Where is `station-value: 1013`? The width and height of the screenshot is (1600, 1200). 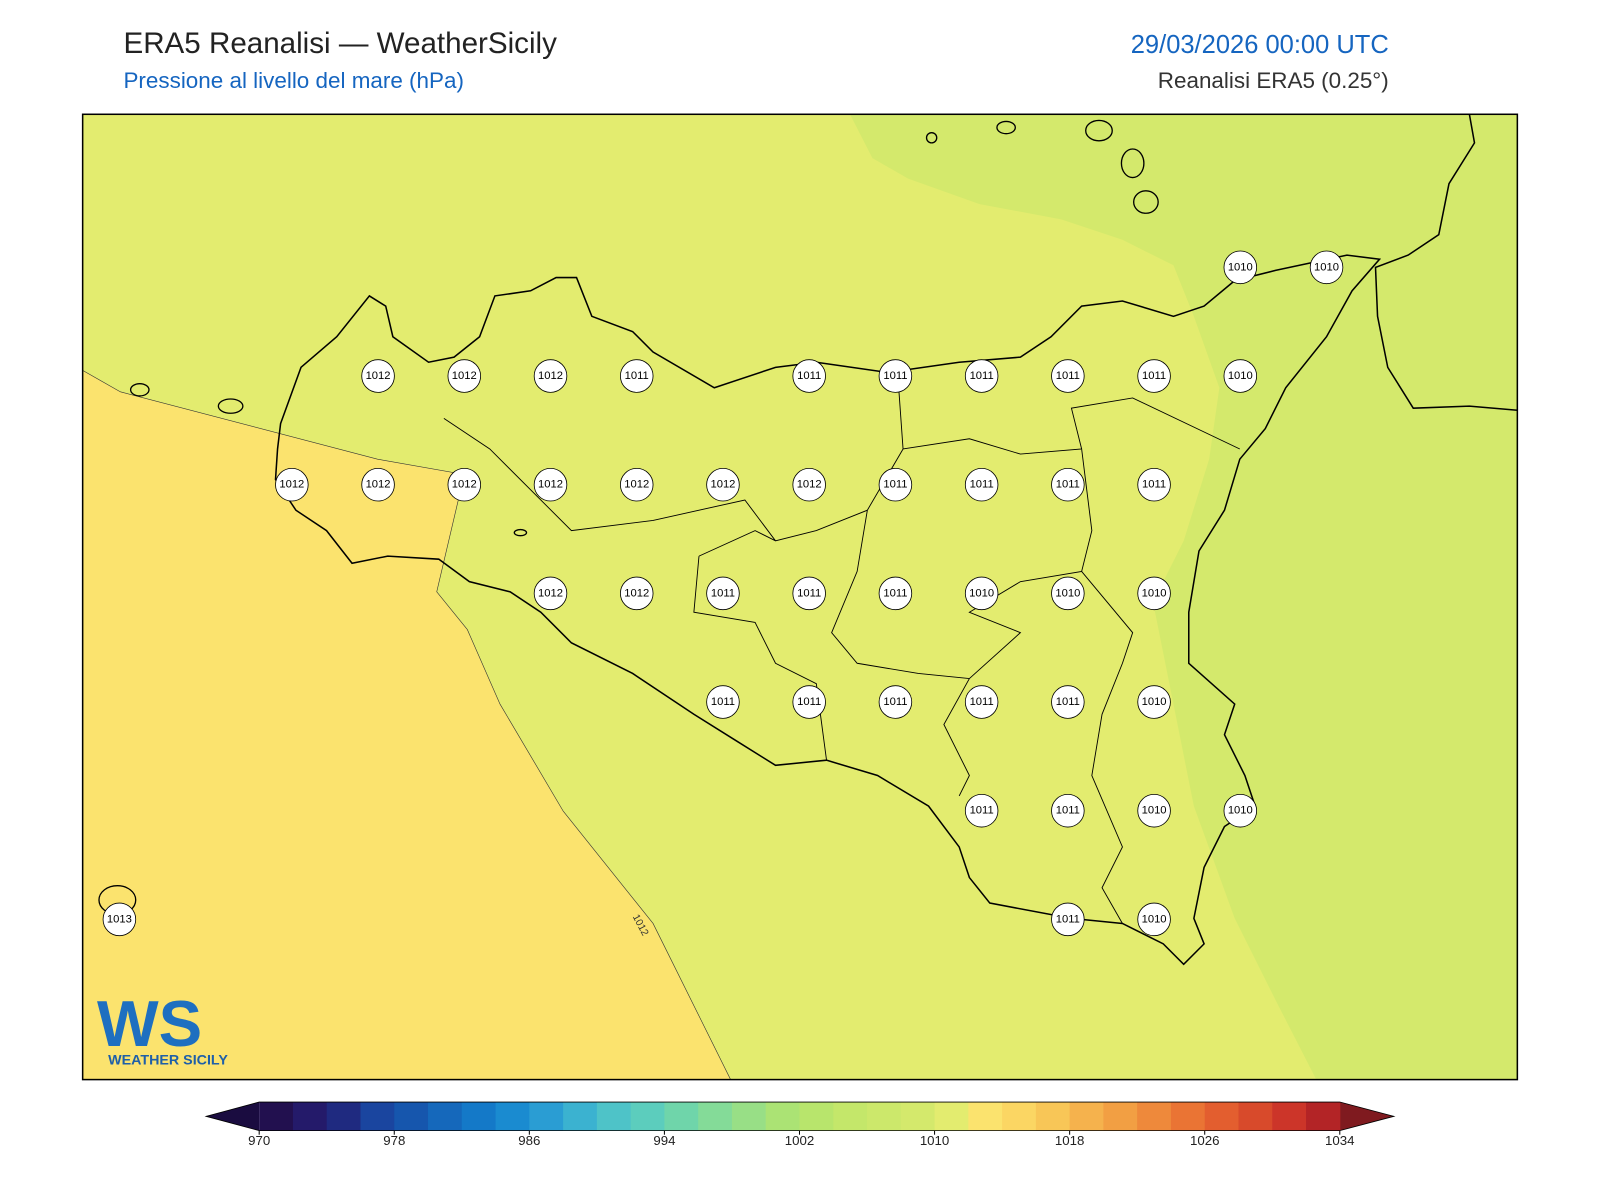
station-value: 1013 is located at coordinates (119, 919).